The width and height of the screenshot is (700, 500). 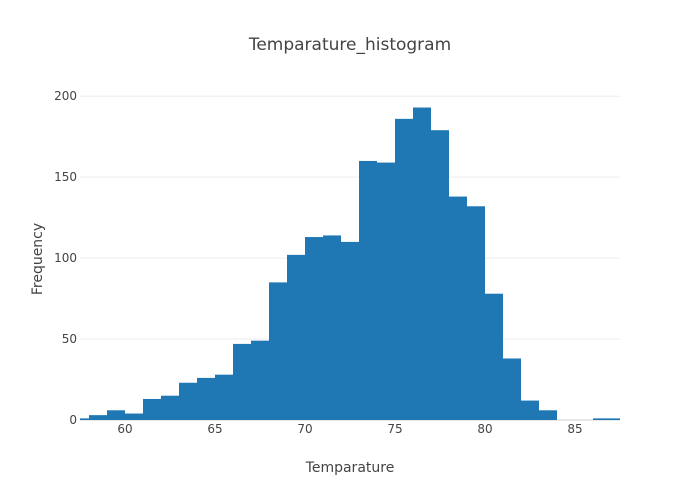 I want to click on x-tick-label: 80, so click(x=484, y=429).